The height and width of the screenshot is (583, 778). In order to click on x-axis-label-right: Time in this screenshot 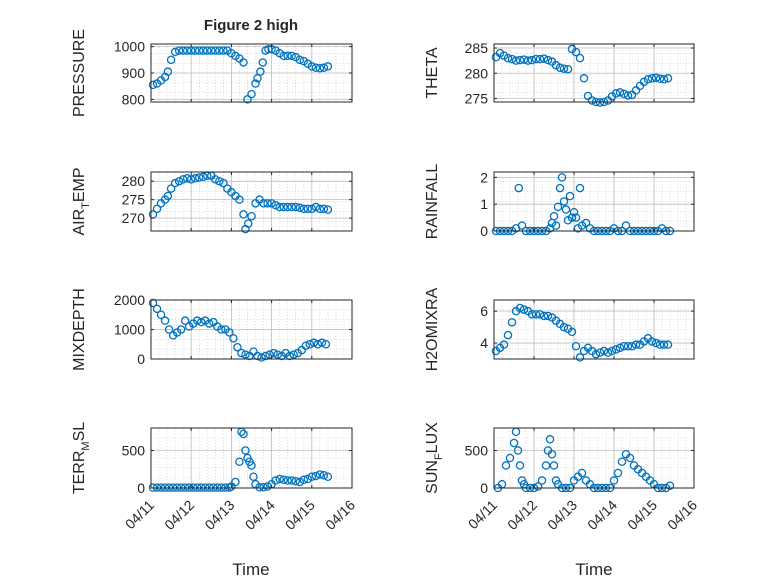, I will do `click(593, 569)`.